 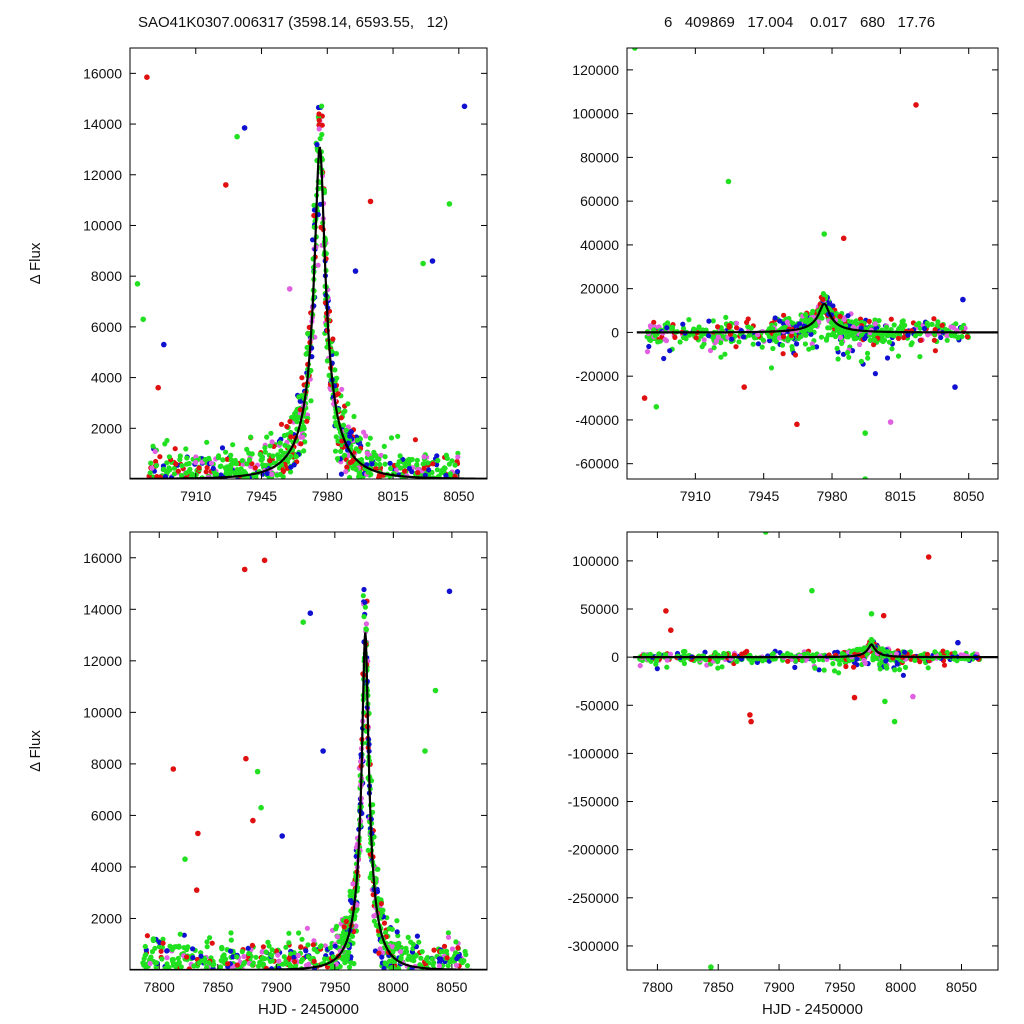 I want to click on x-tick-label: 8000, so click(x=900, y=987).